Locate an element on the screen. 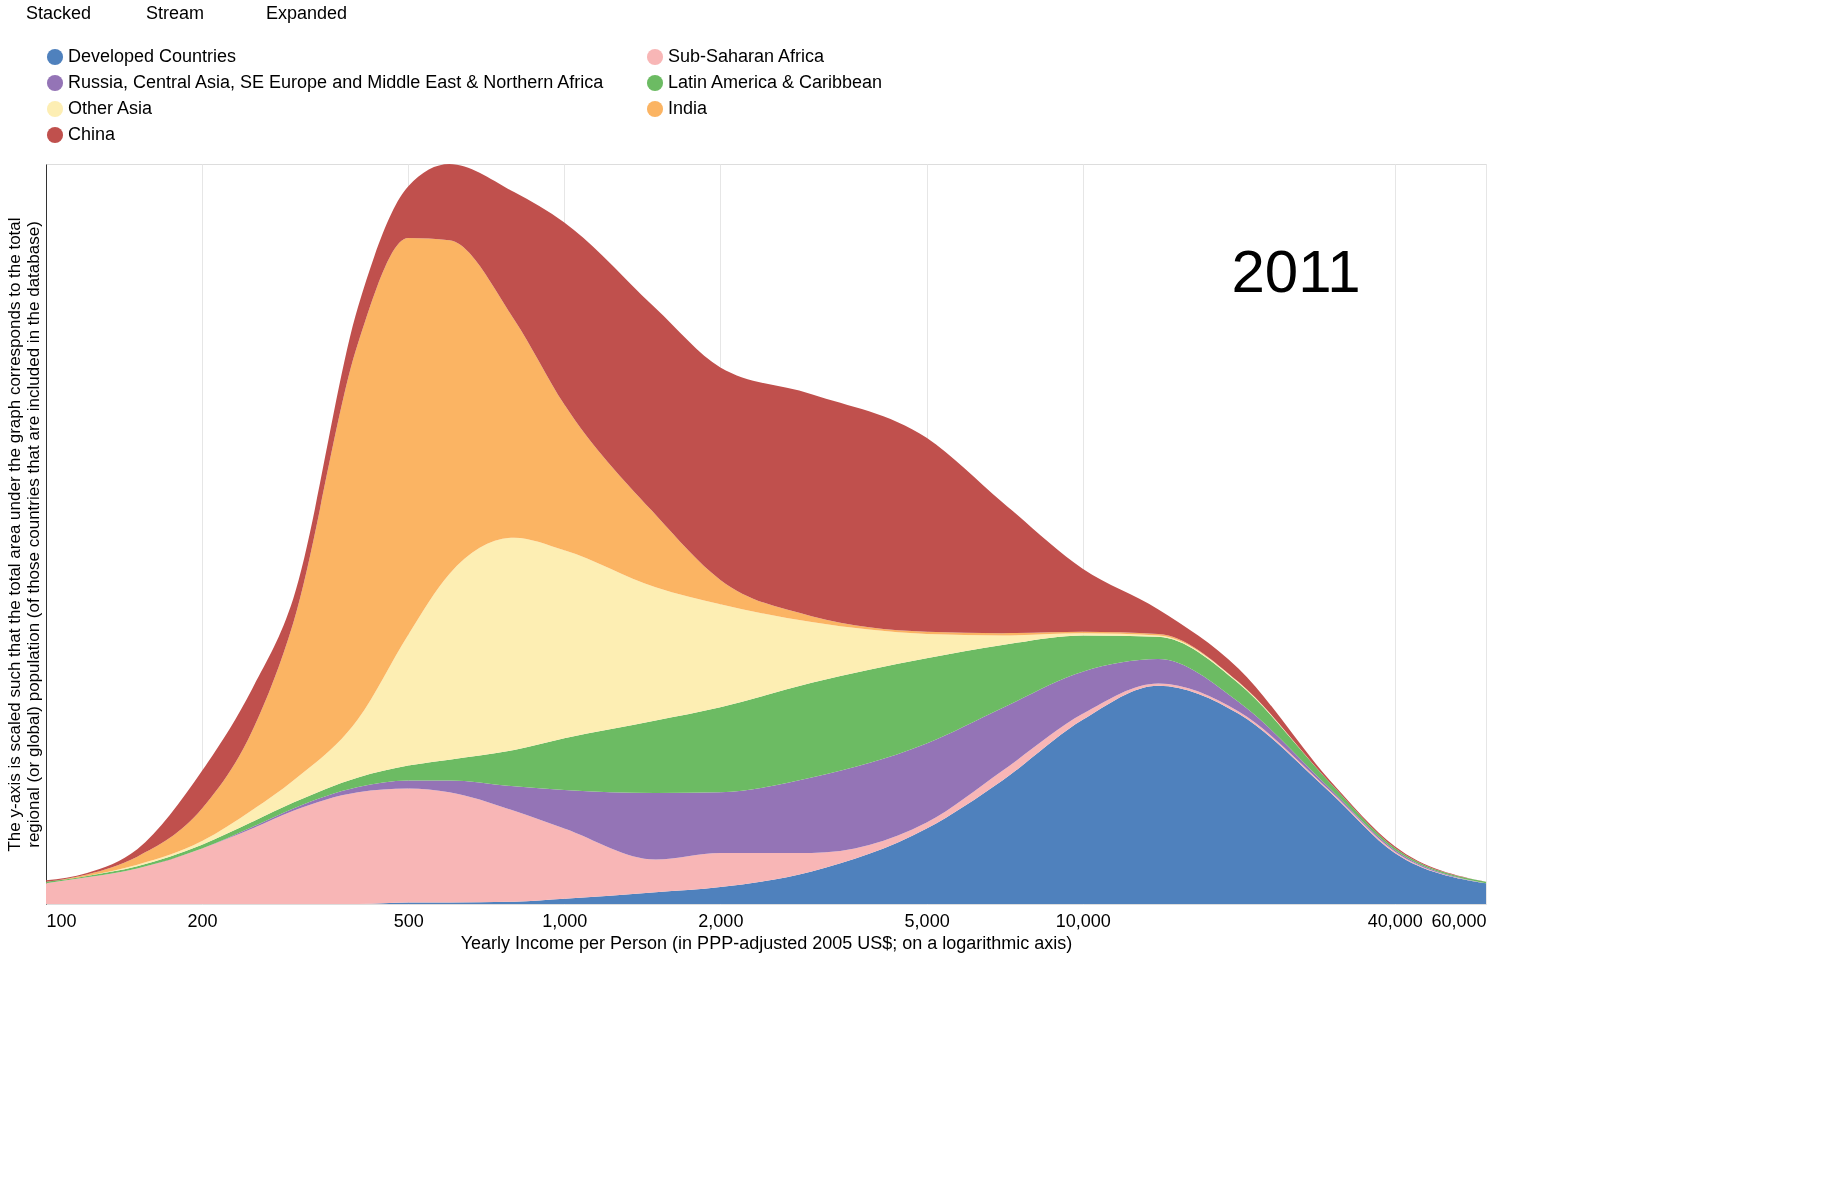  text: Expanded is located at coordinates (307, 13).